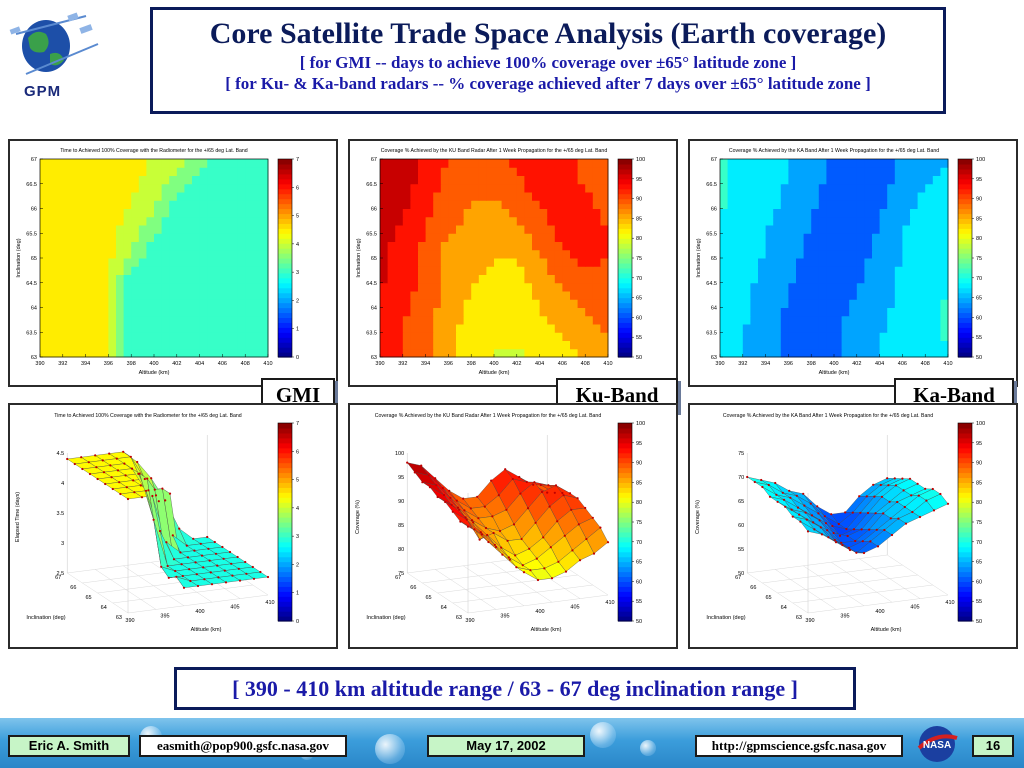 The height and width of the screenshot is (768, 1024). Describe the element at coordinates (297, 594) in the screenshot. I see `colorbar-tick-label: 1` at that location.